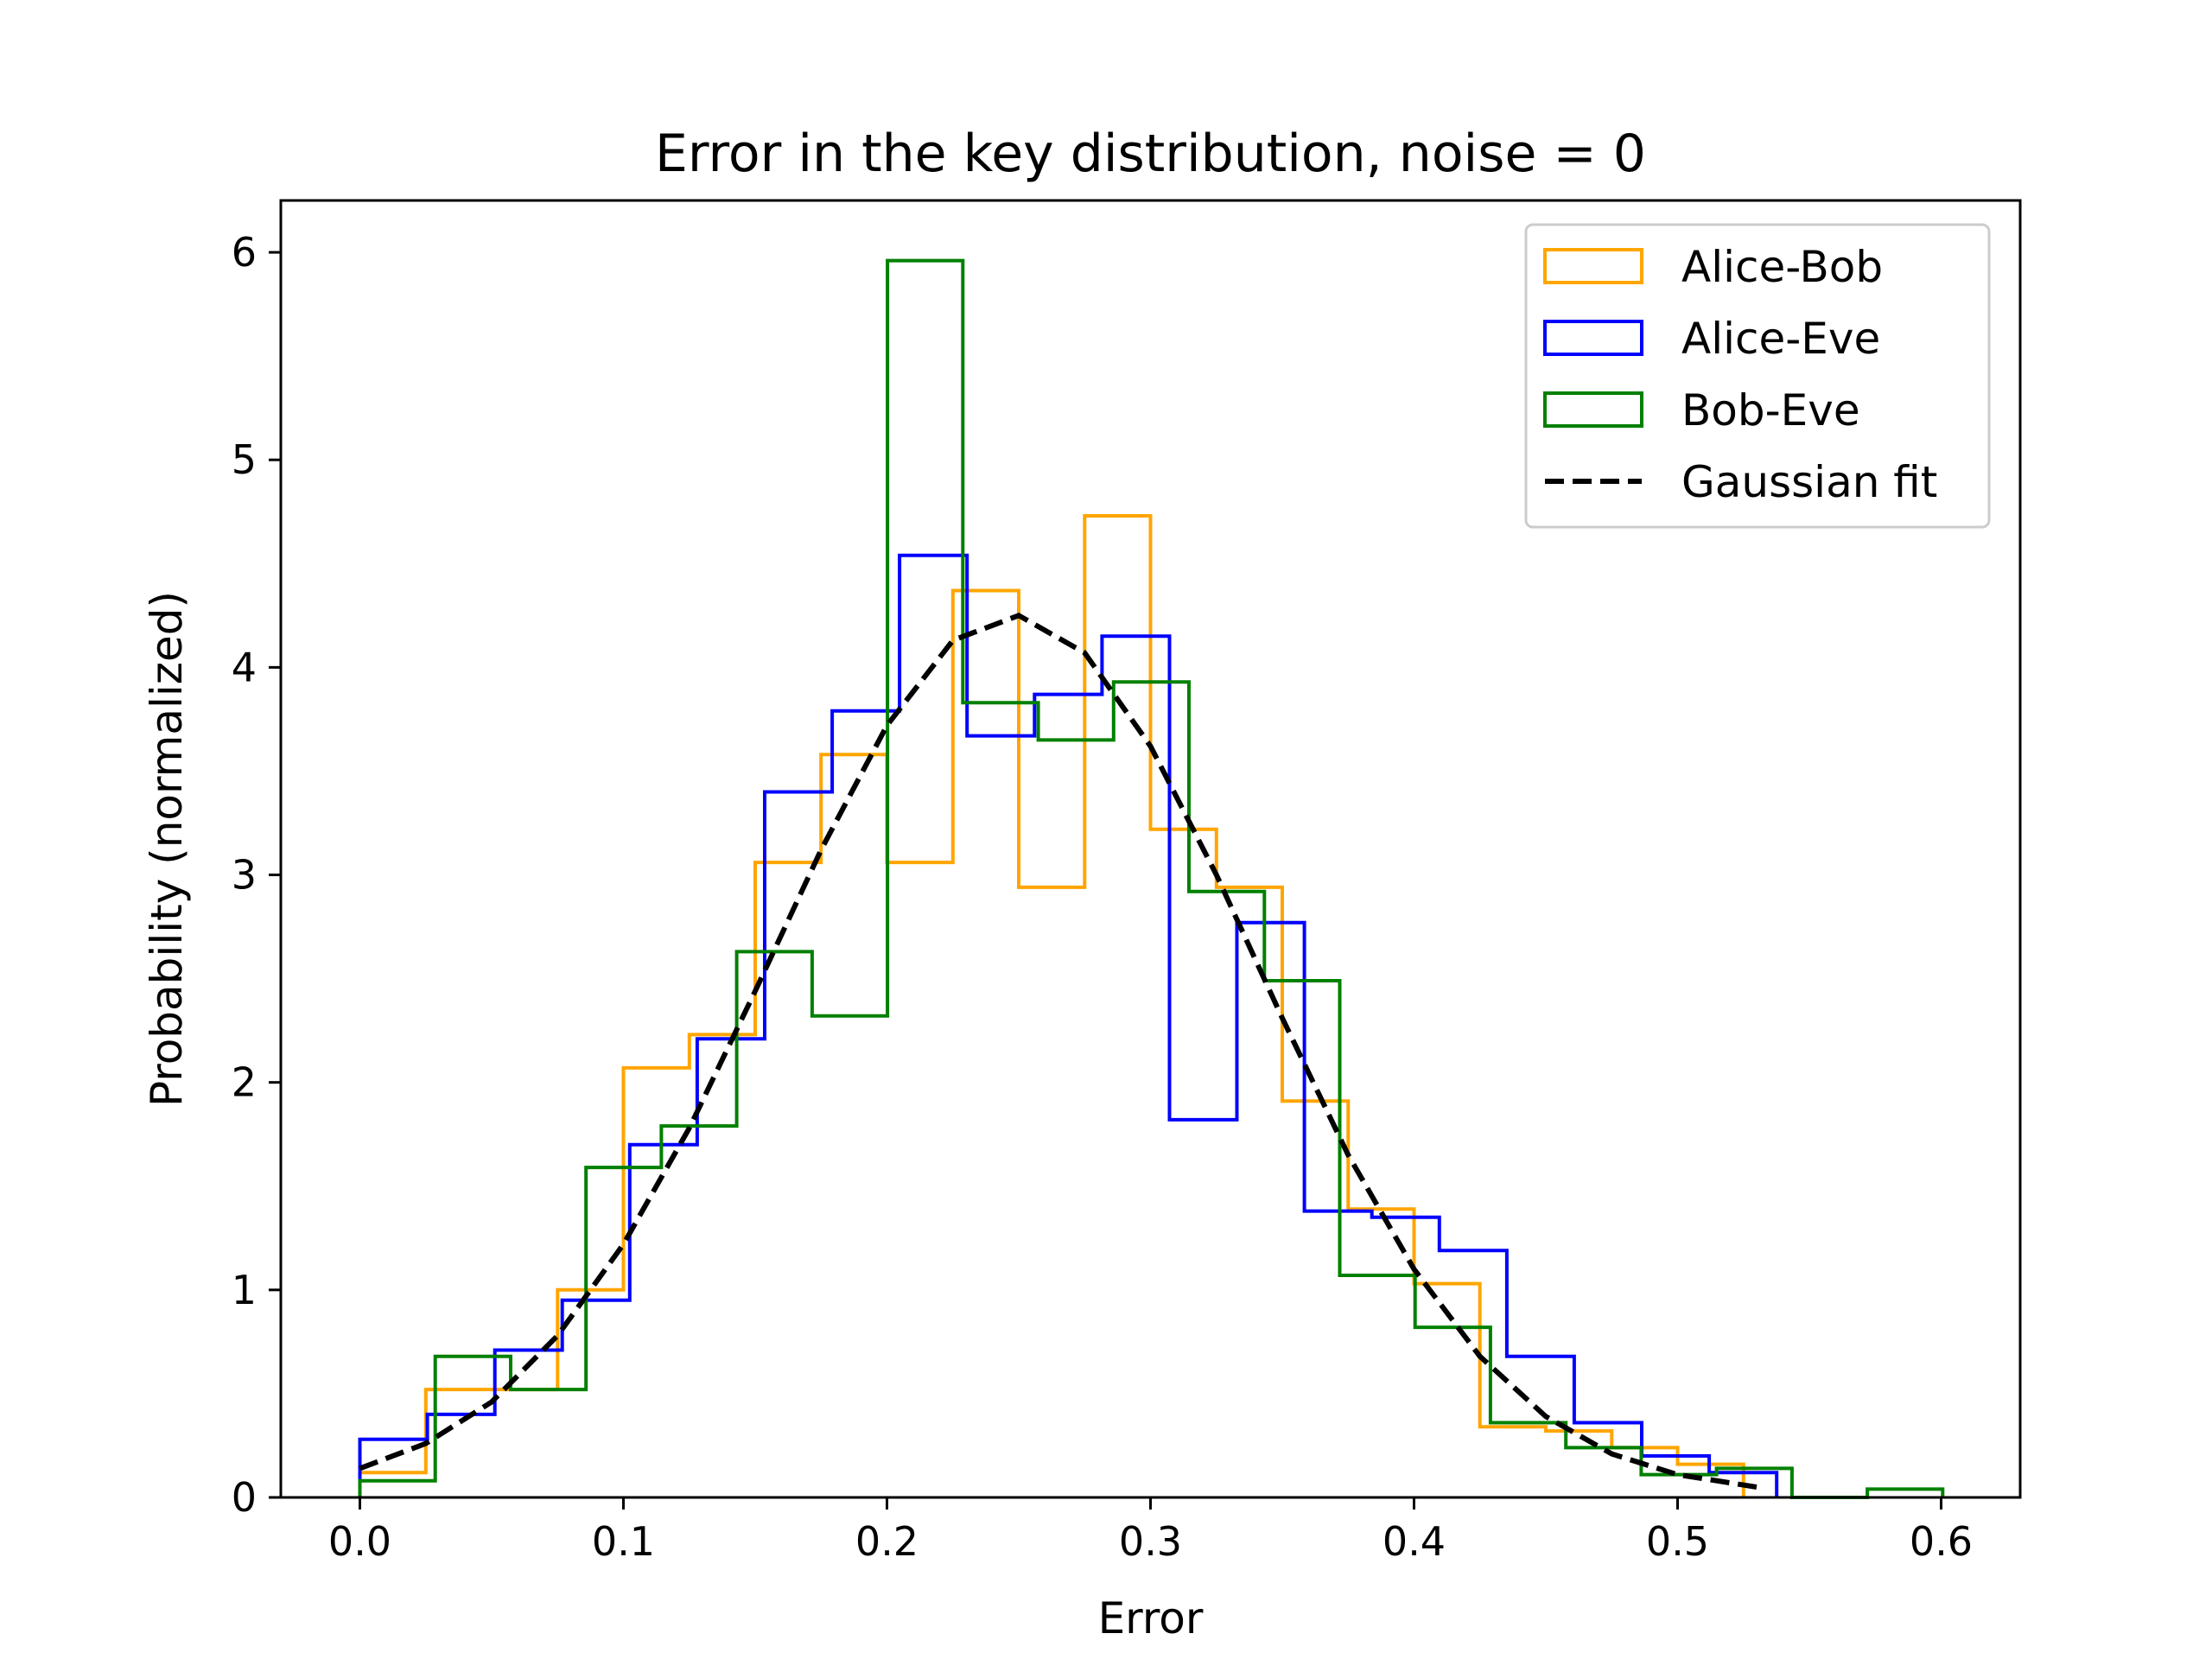 The image size is (2212, 1659). Describe the element at coordinates (1782, 267) in the screenshot. I see `legend-label-alice-bob: Alice-Bob` at that location.